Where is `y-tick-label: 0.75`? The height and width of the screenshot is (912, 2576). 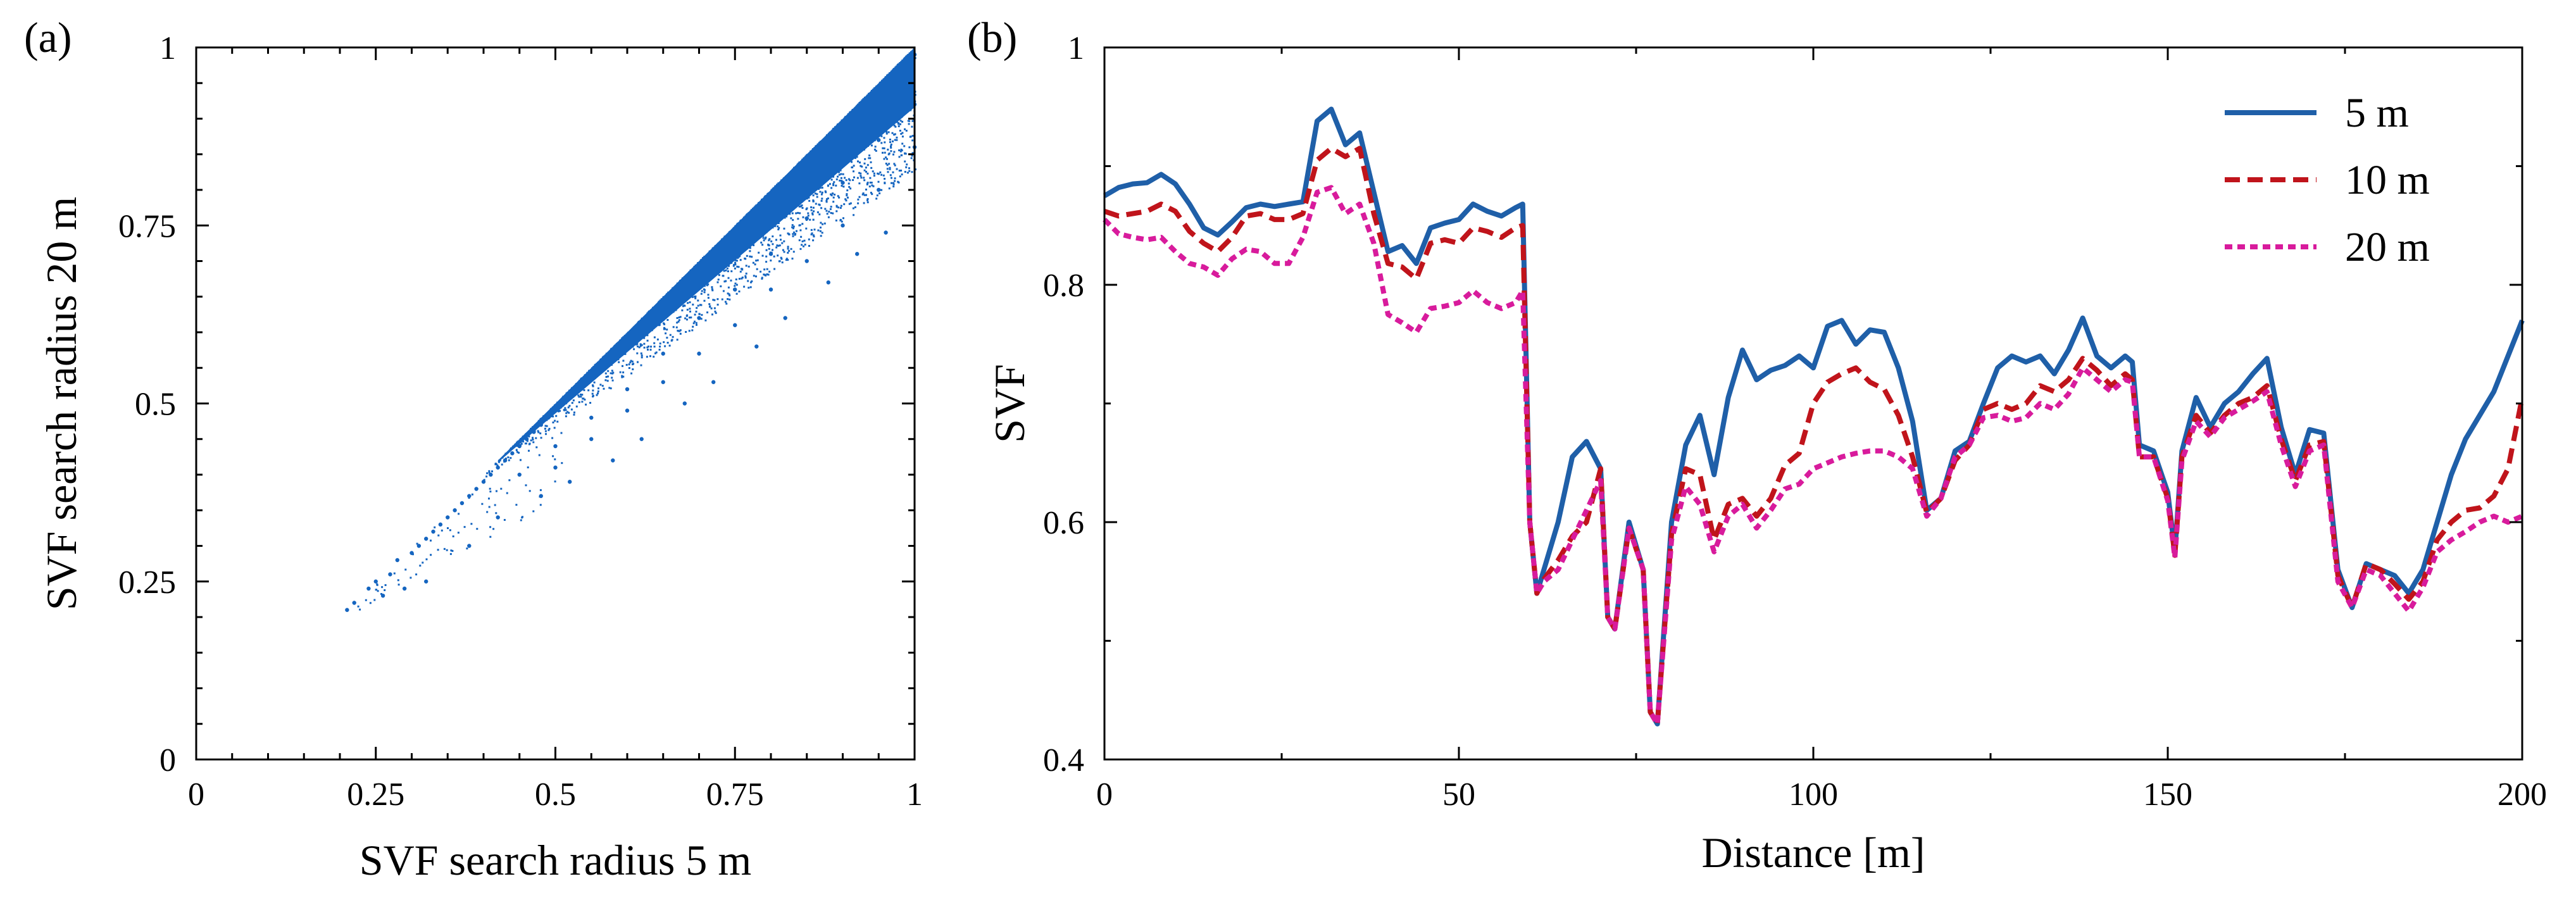 y-tick-label: 0.75 is located at coordinates (147, 226).